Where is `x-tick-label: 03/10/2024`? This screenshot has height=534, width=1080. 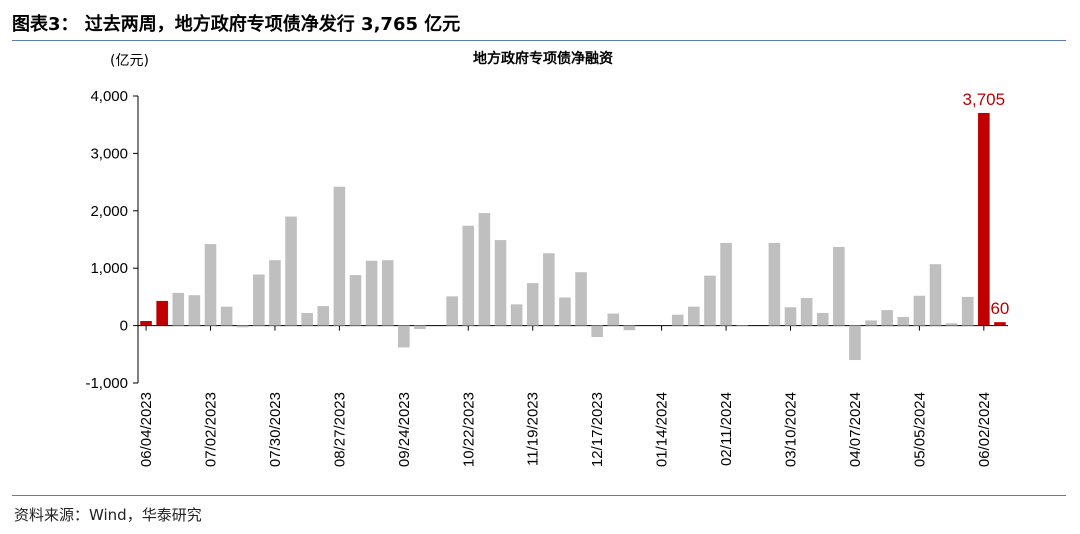 x-tick-label: 03/10/2024 is located at coordinates (791, 429).